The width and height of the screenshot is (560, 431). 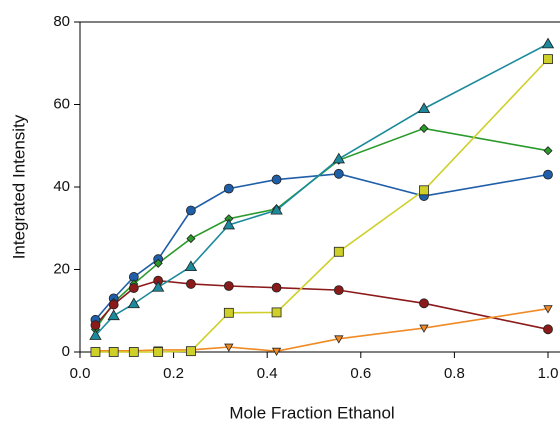 I want to click on x-axis-title: Mole Fraction Ethanol, so click(x=311, y=412).